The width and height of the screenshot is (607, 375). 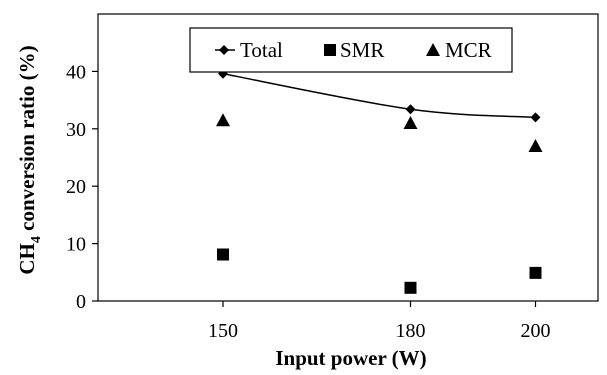 I want to click on y-tick-label: 40, so click(x=76, y=72).